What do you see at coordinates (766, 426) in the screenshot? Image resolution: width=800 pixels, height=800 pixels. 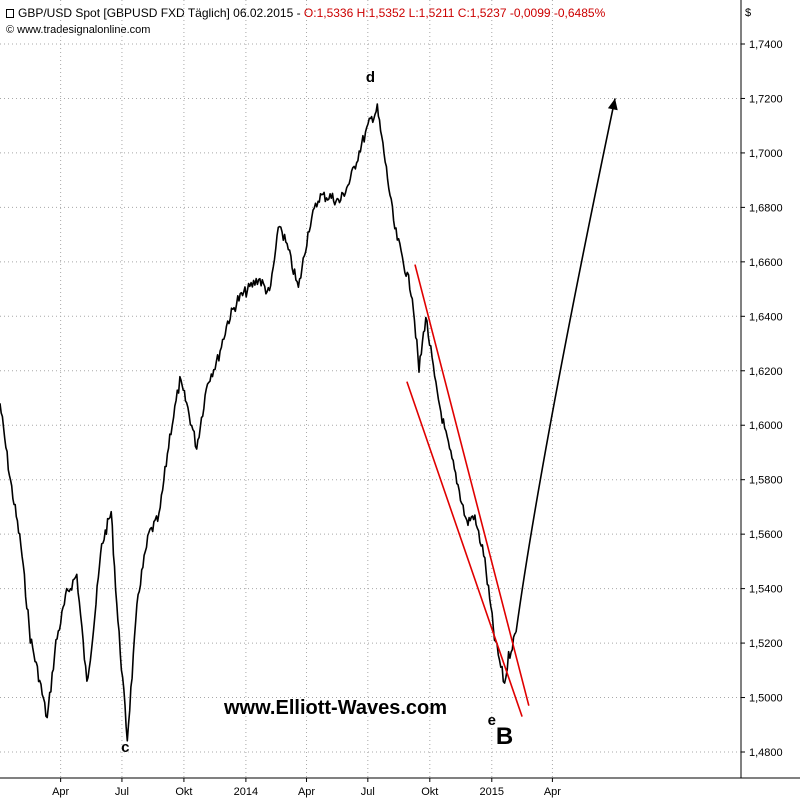 I see `y-tick-label: 1,6000` at bounding box center [766, 426].